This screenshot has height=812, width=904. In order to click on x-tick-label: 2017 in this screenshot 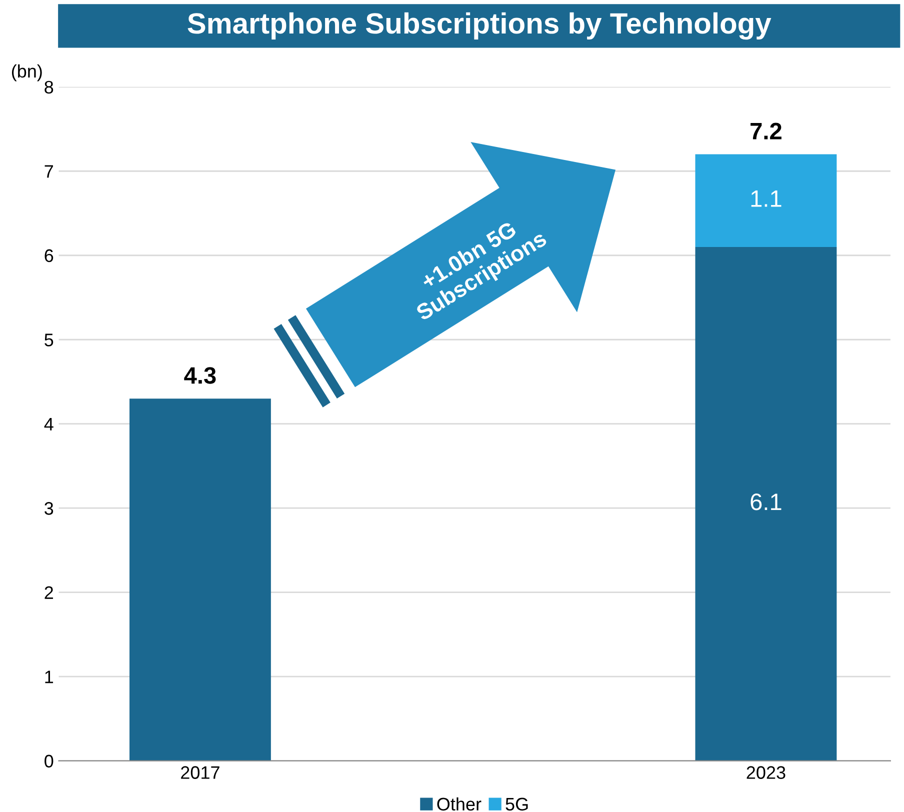, I will do `click(200, 772)`.